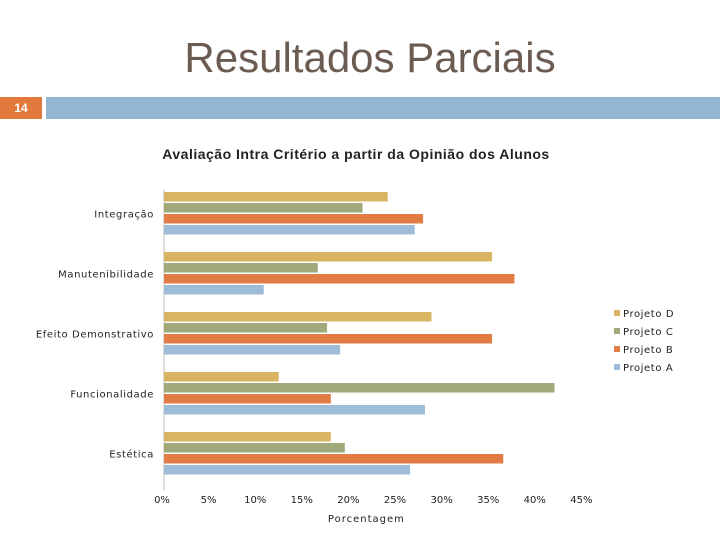  I want to click on x-tick-label: 10%, so click(255, 500).